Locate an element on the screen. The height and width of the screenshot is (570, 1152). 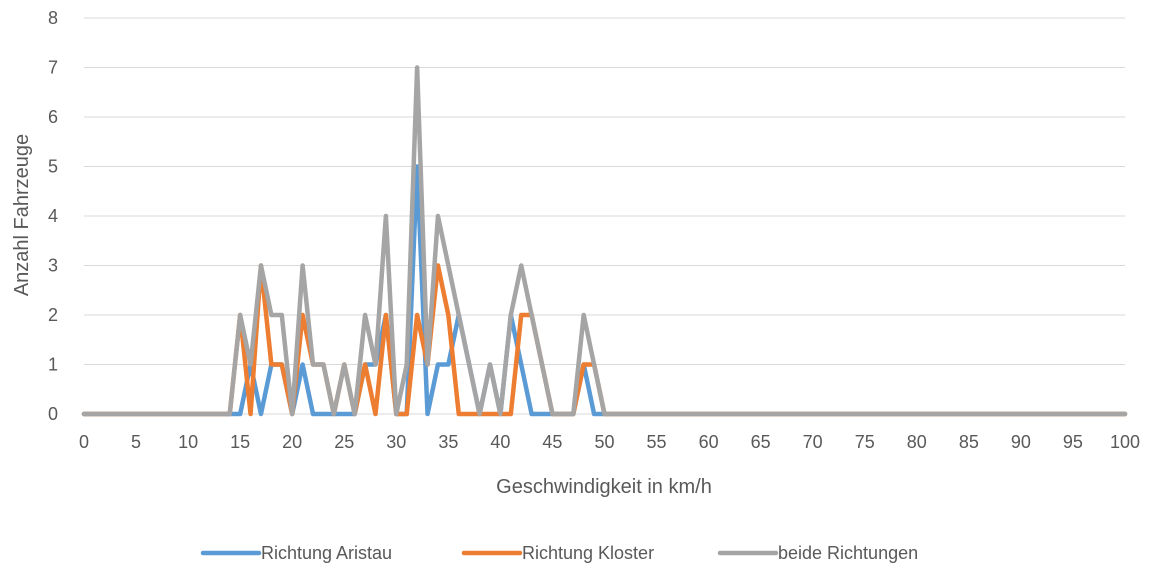
x-tick-label: 100 is located at coordinates (1125, 442).